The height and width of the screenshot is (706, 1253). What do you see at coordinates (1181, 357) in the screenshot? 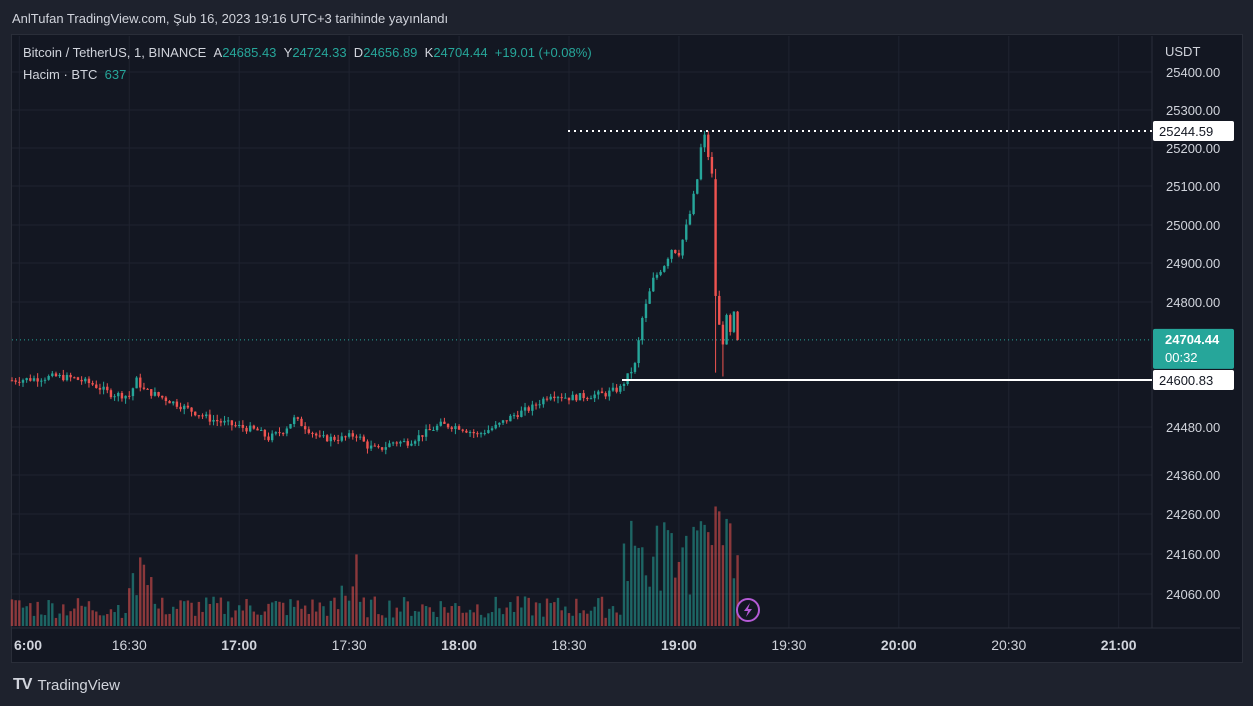
I see `countdown-label: 00:32` at bounding box center [1181, 357].